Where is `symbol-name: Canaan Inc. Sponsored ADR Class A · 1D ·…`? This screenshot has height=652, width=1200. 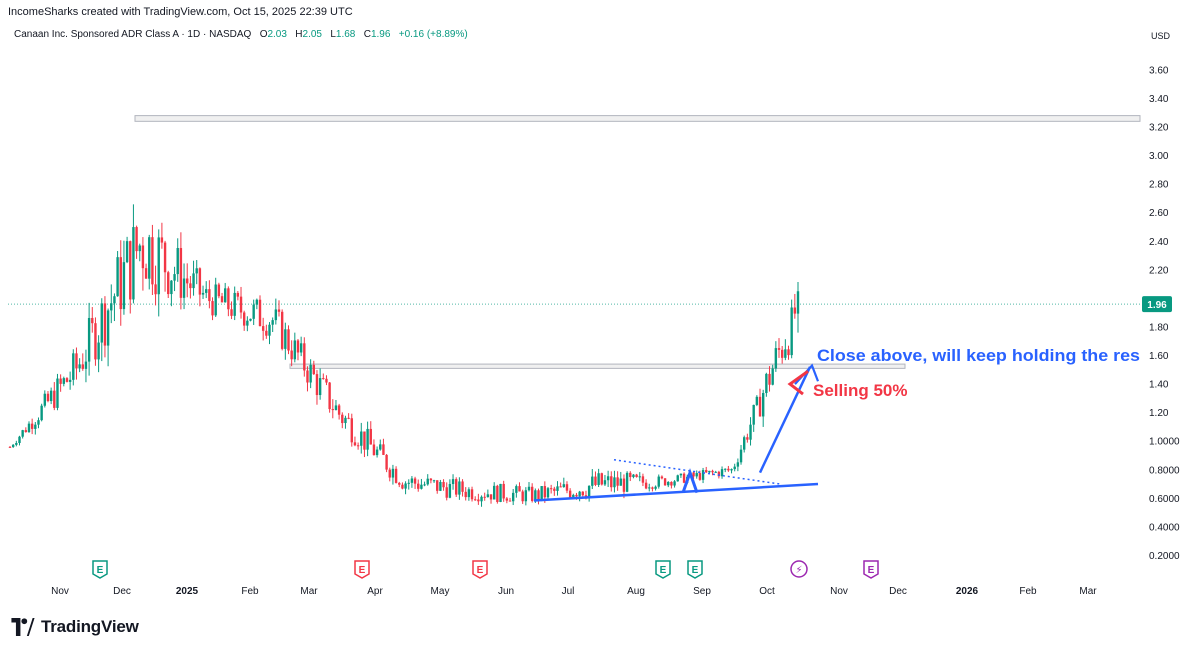 symbol-name: Canaan Inc. Sponsored ADR Class A · 1D ·… is located at coordinates (133, 34).